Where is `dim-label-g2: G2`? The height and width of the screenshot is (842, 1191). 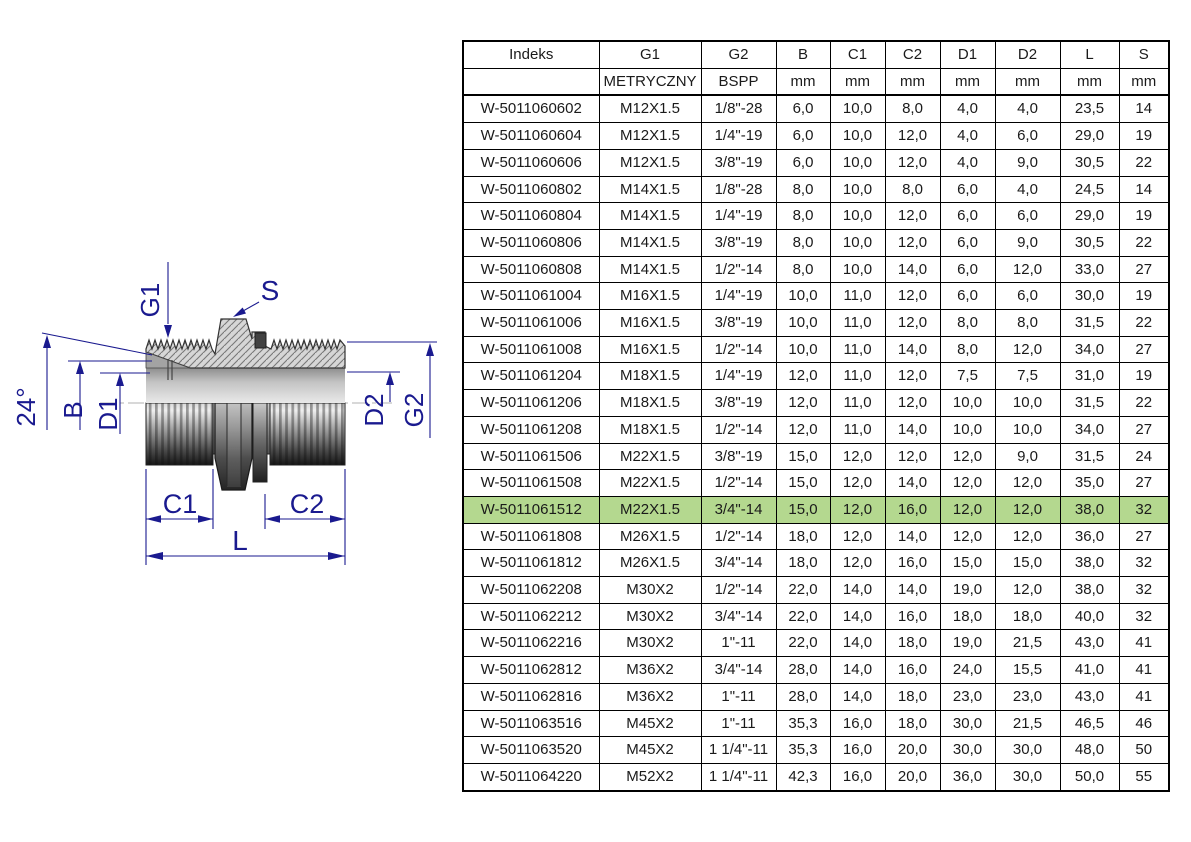 dim-label-g2: G2 is located at coordinates (414, 410).